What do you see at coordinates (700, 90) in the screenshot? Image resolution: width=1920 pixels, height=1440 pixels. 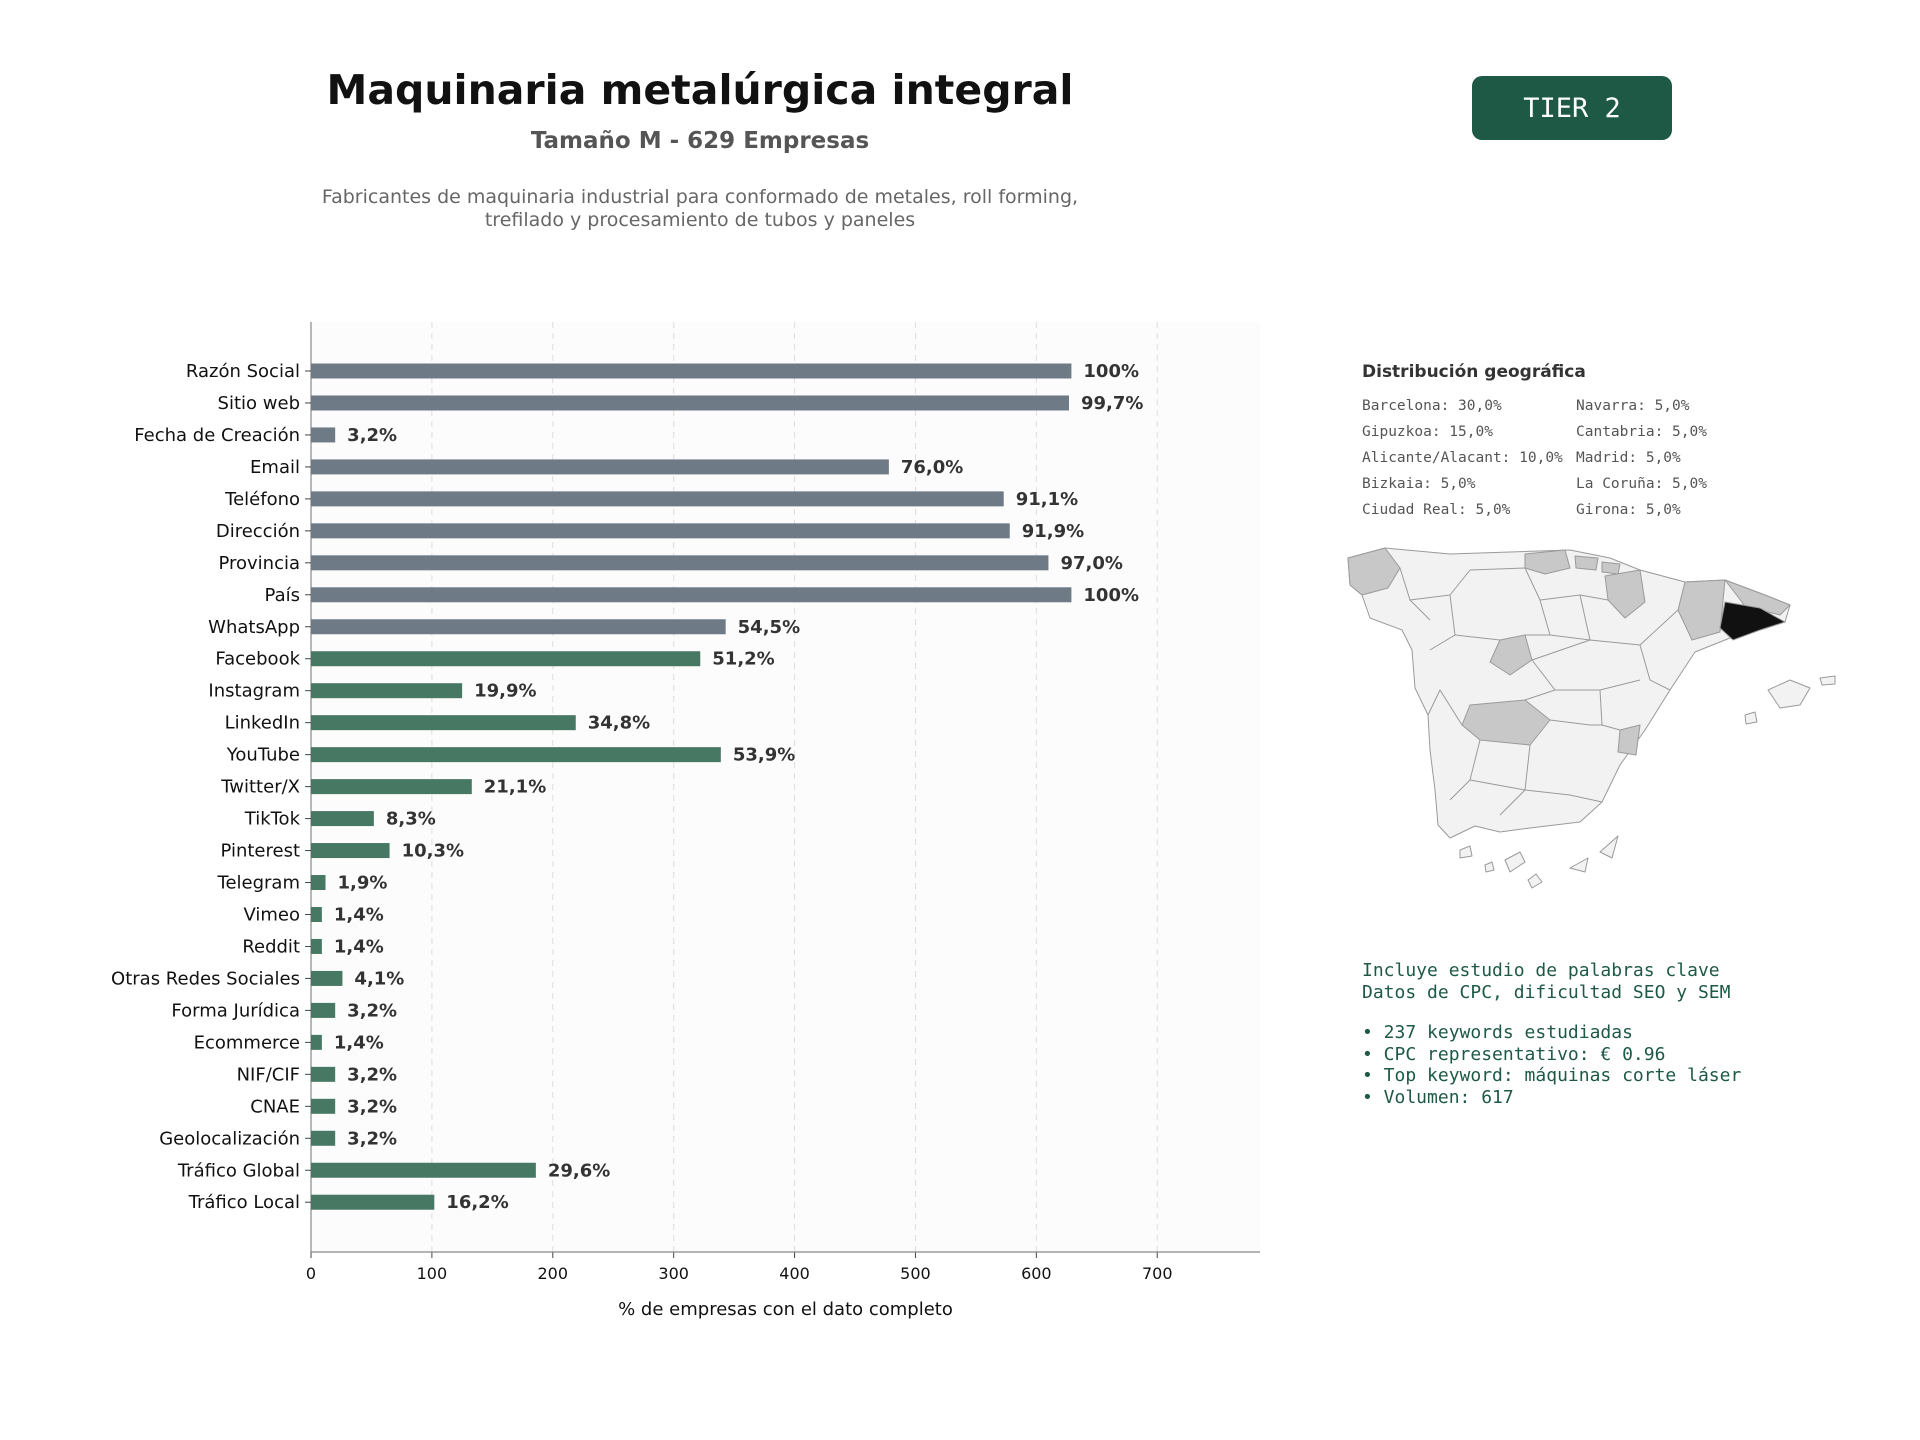 I see `page-title: Maquinaria metalúrgica integral` at bounding box center [700, 90].